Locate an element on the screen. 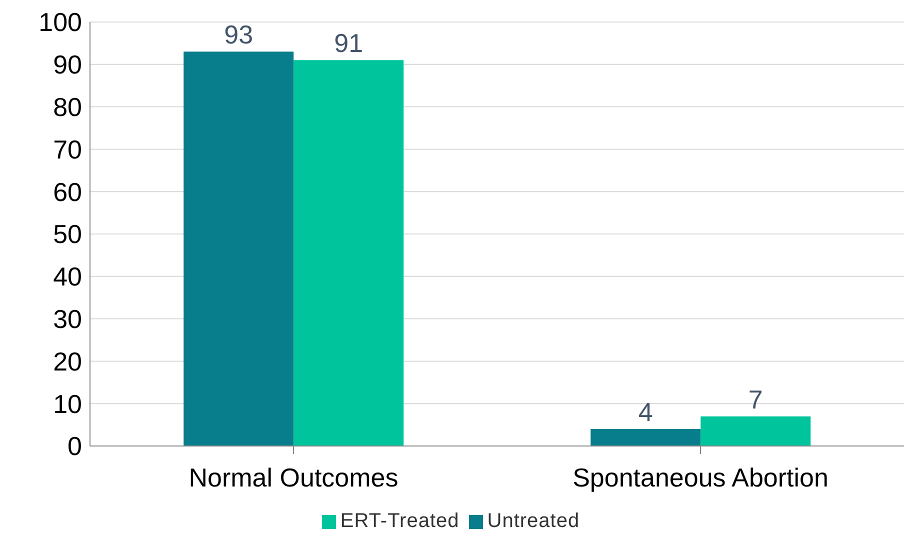  y-tick-label: 0 is located at coordinates (75, 446).